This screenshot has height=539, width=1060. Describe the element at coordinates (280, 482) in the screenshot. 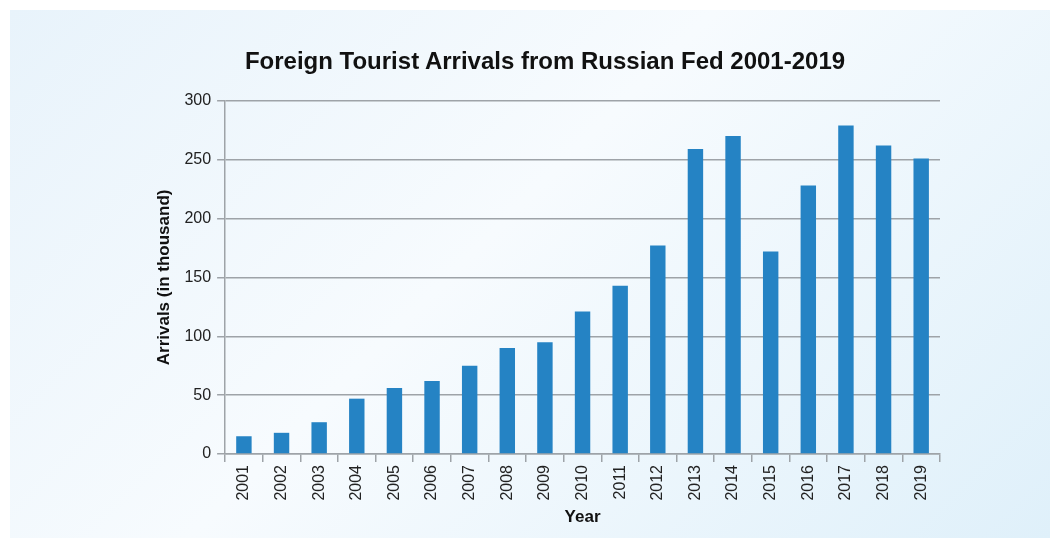

I see `x-tick-label: 2002` at that location.